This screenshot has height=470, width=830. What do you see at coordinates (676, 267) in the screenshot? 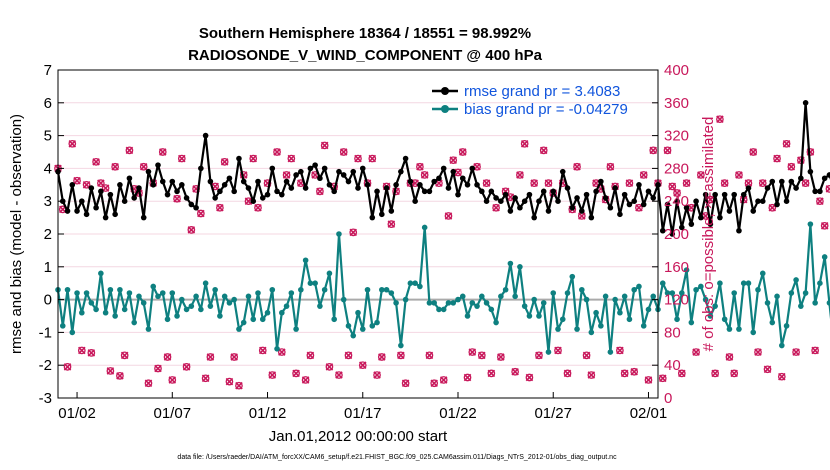
I see `y-tick-label-right: 160` at bounding box center [676, 267].